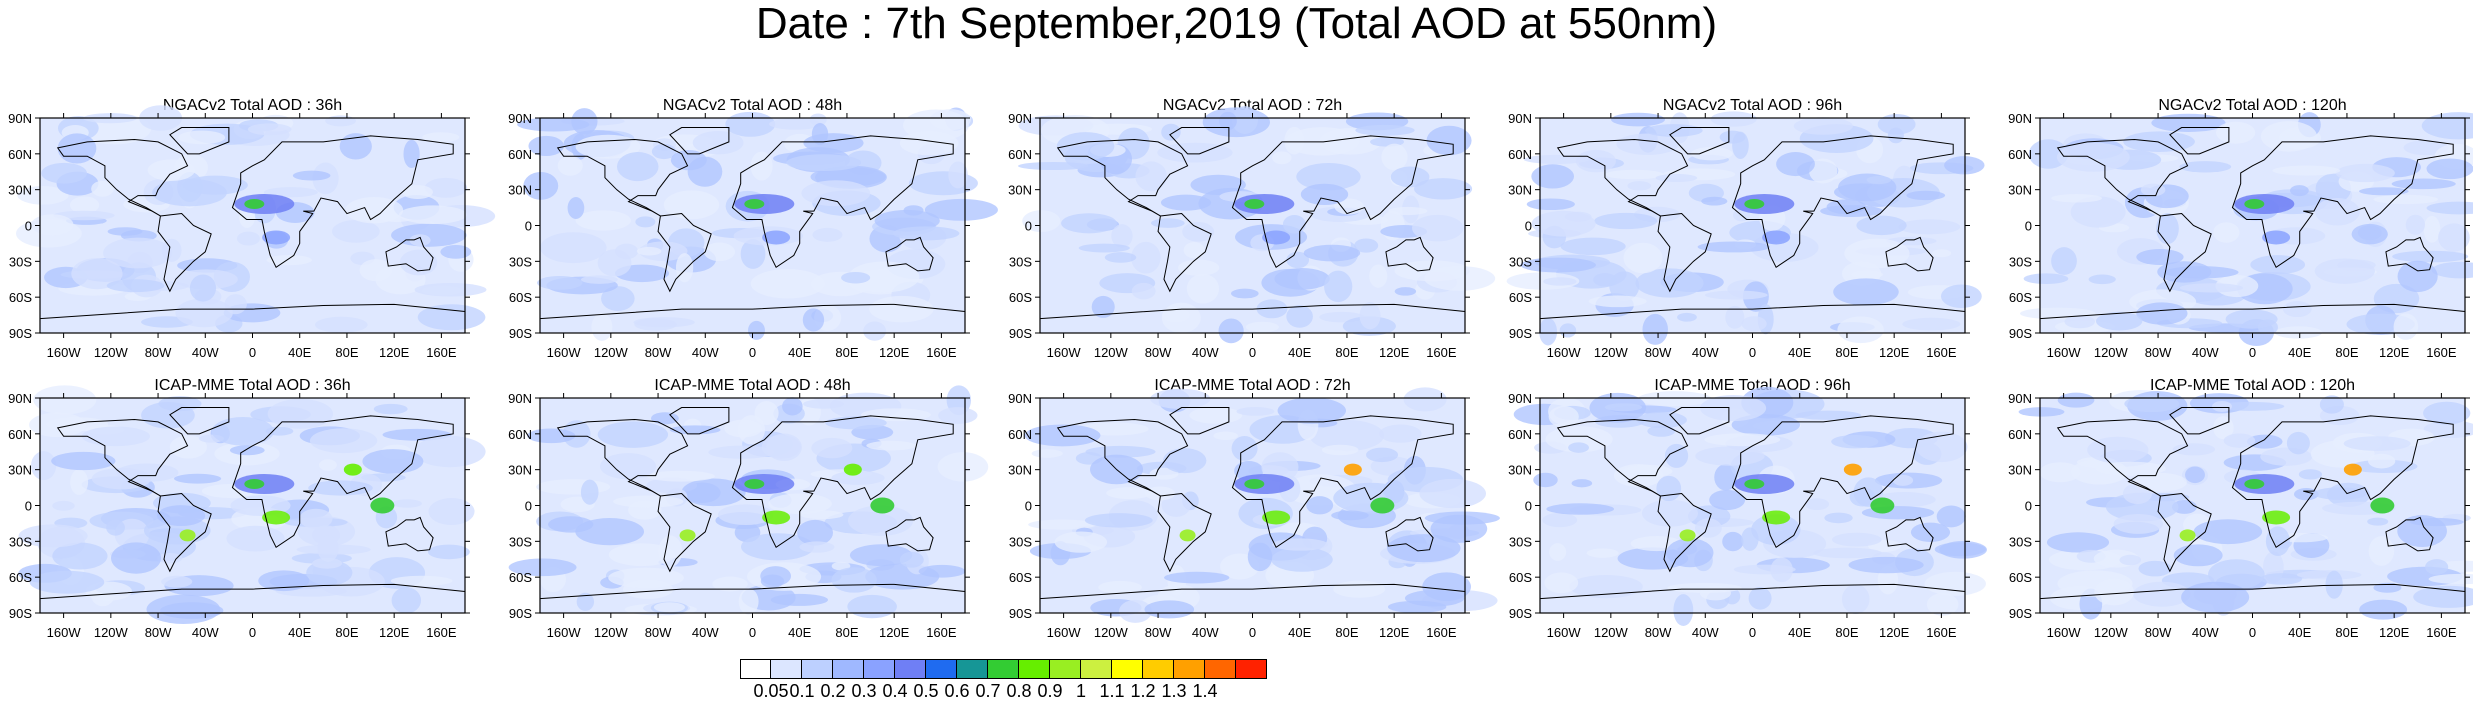 The height and width of the screenshot is (702, 2473). I want to click on lat-tick-label: 90S, so click(1020, 613).